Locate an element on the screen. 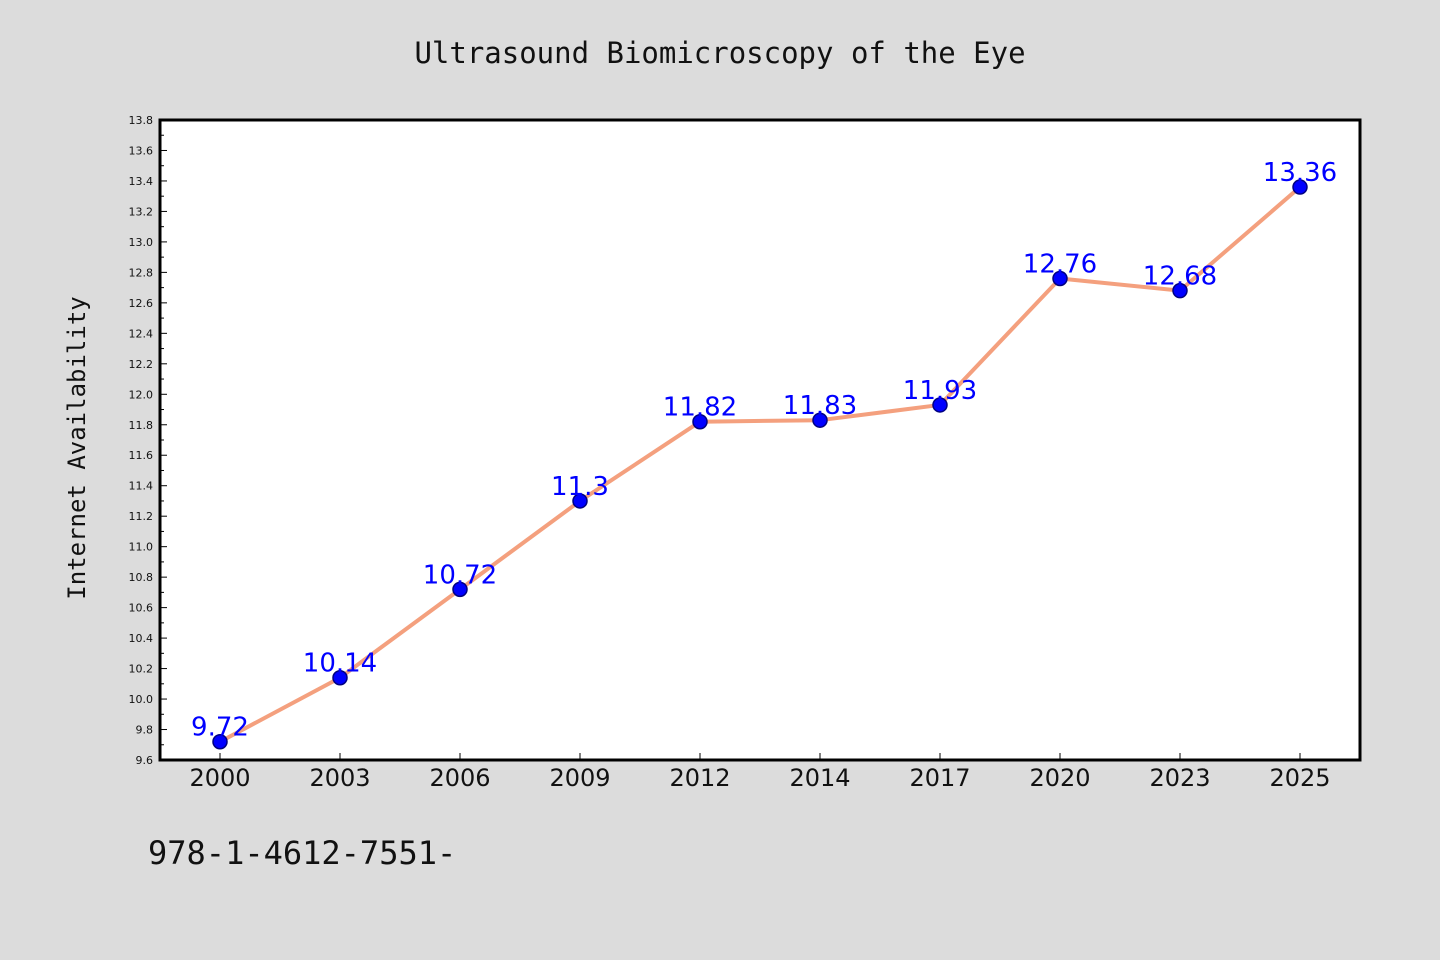 The height and width of the screenshot is (960, 1440). data-point-2012 is located at coordinates (700, 421).